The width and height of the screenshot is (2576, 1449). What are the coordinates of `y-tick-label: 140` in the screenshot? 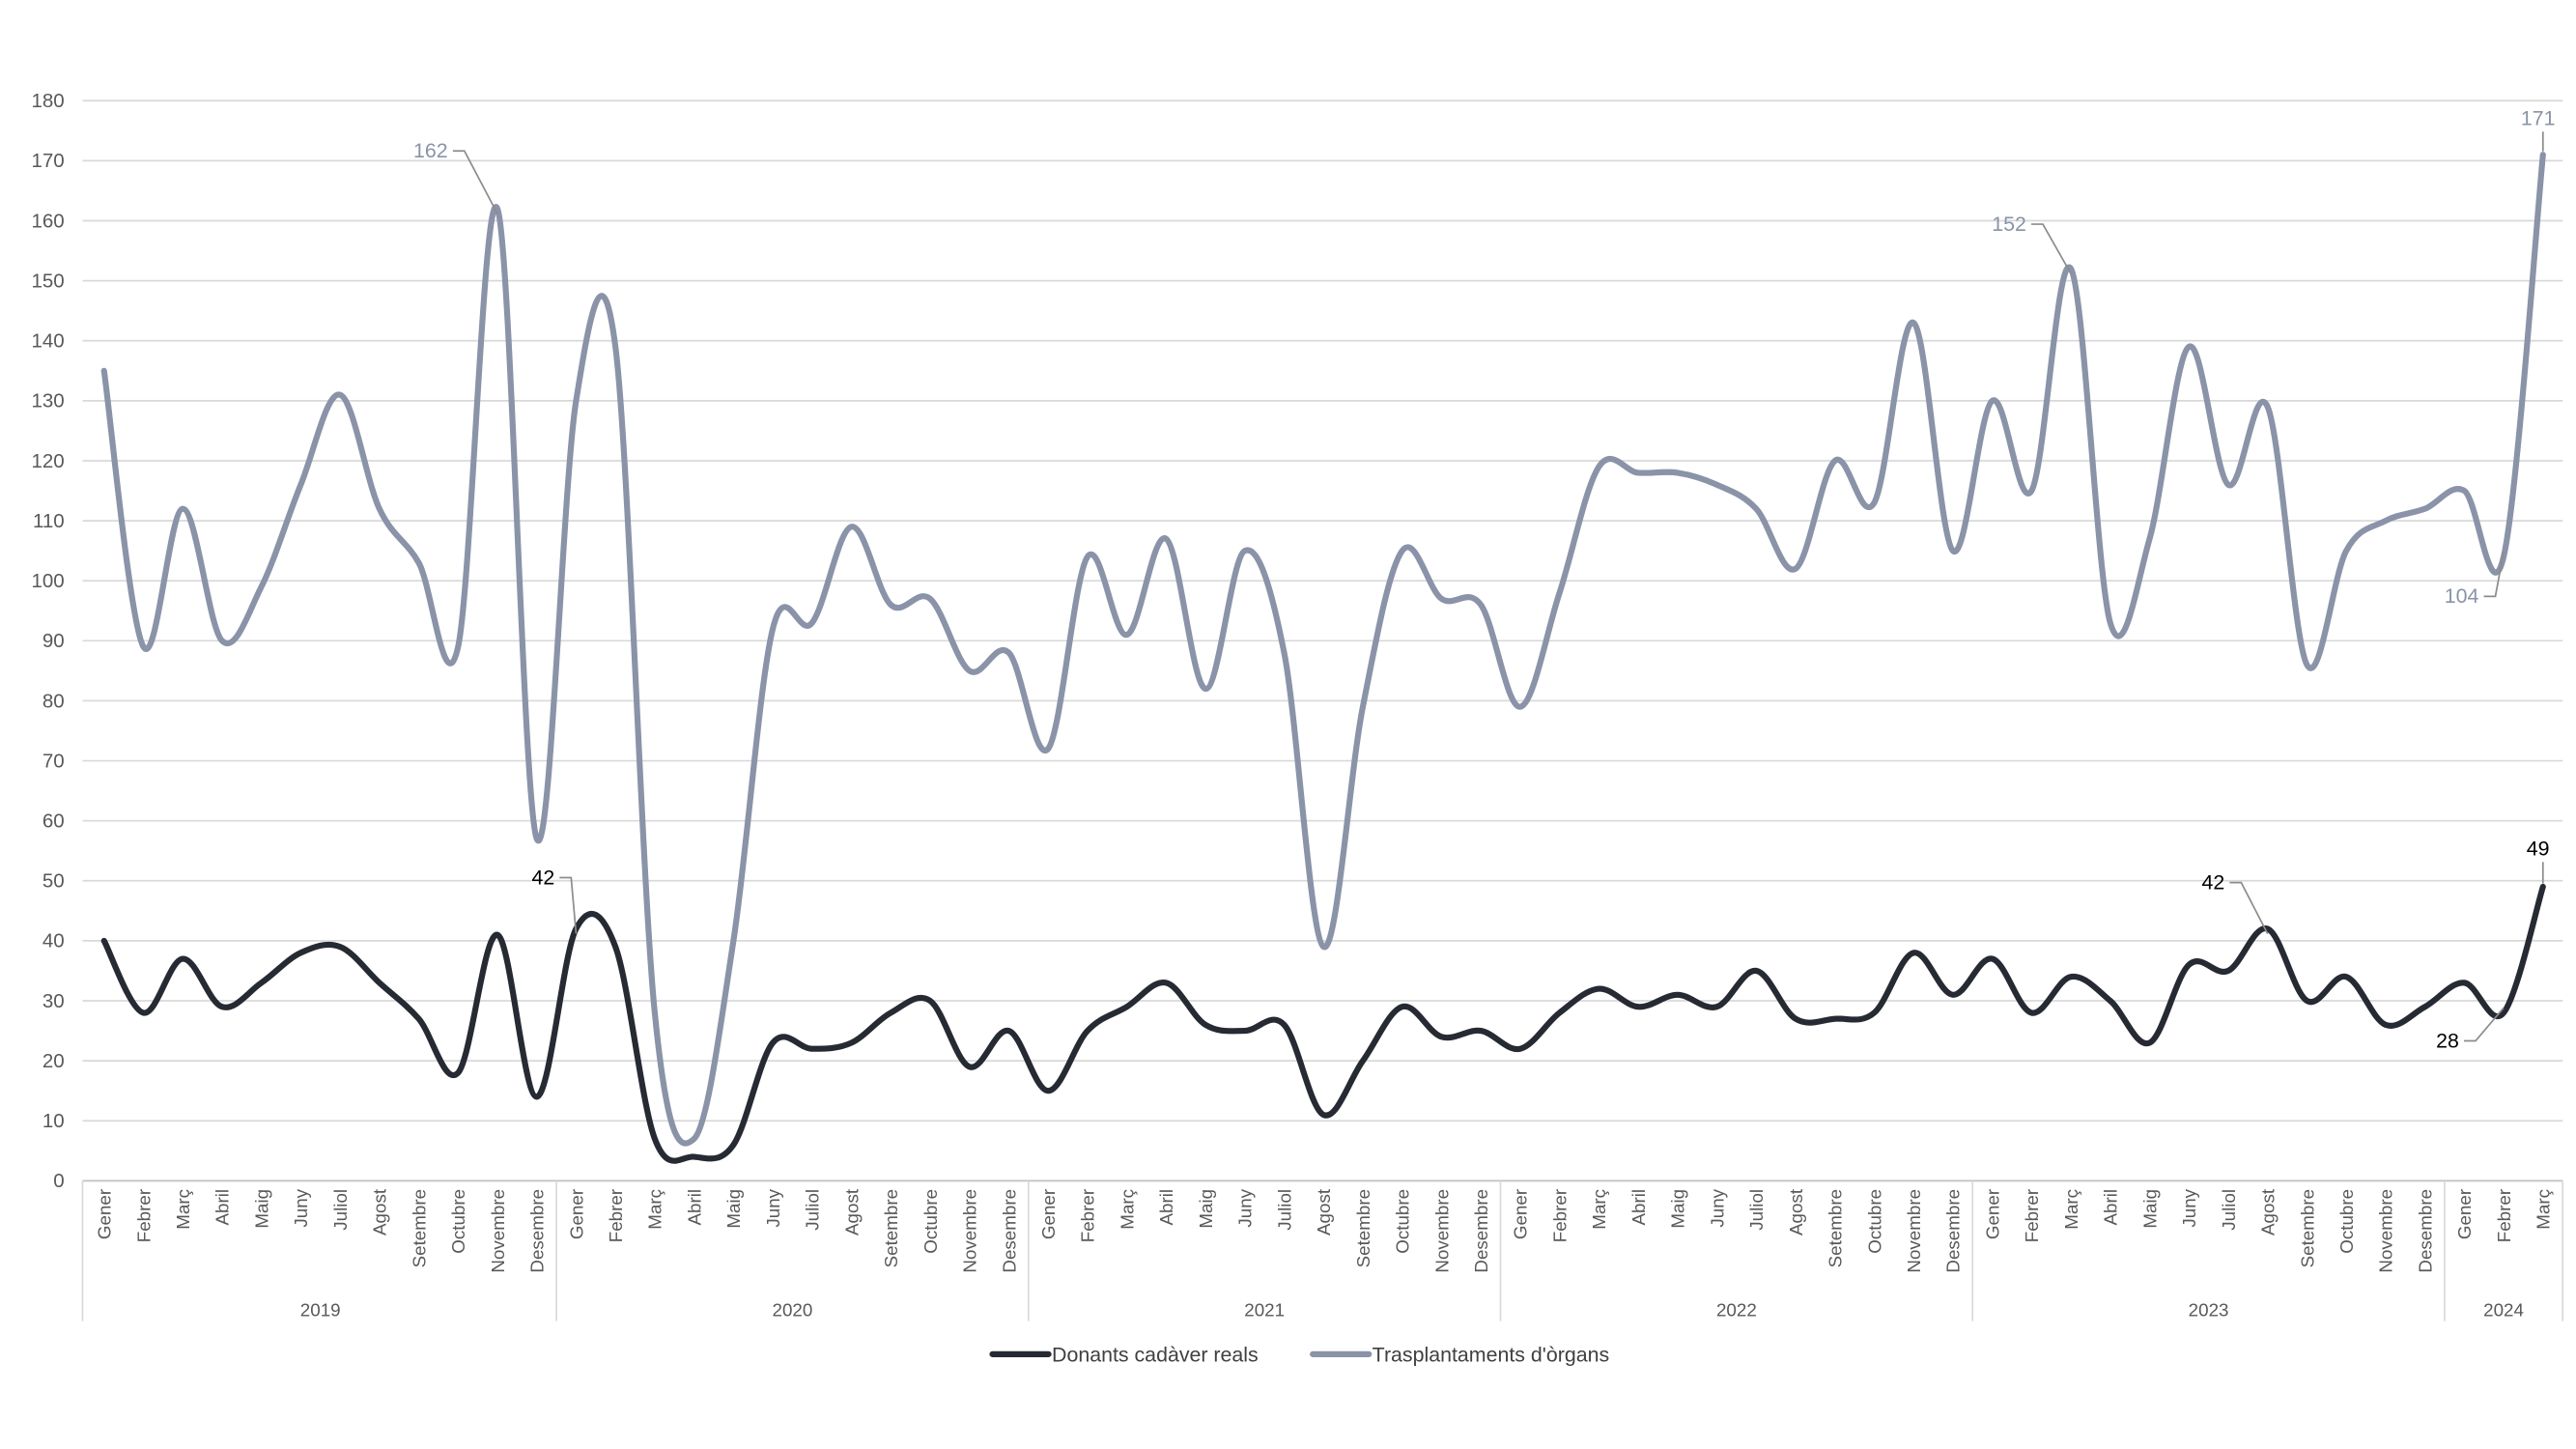 It's located at (47, 341).